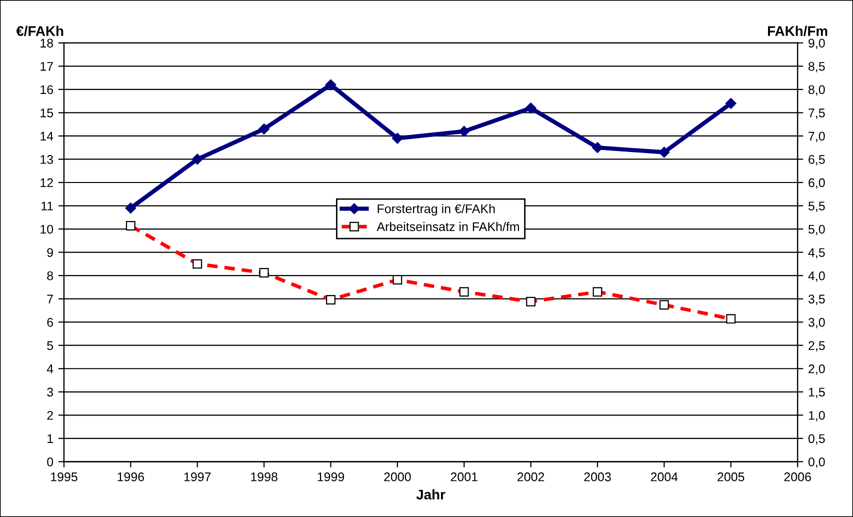 This screenshot has height=517, width=853. I want to click on y-tick-label: 3, so click(50, 392).